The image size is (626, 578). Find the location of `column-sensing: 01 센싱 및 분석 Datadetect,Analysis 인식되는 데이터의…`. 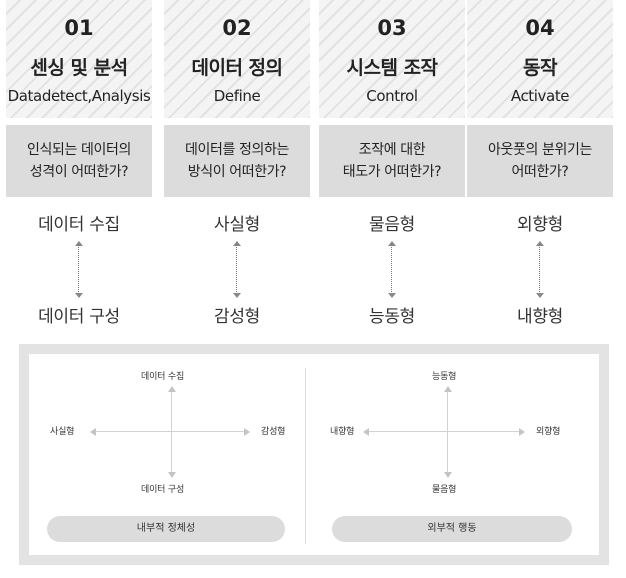

column-sensing: 01 센싱 및 분석 Datadetect,Analysis 인식되는 데이터의… is located at coordinates (79, 163).